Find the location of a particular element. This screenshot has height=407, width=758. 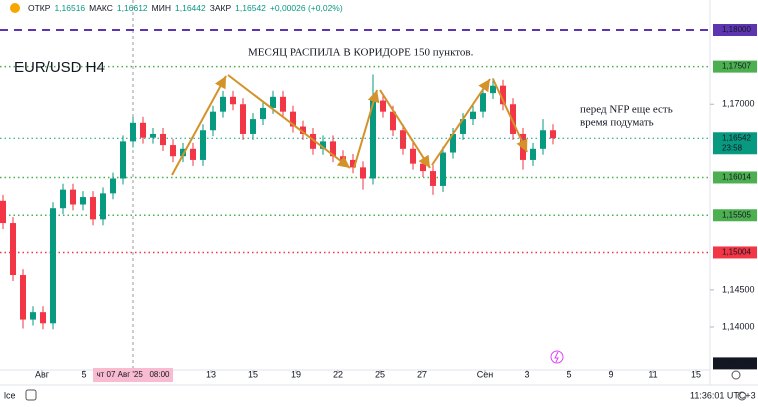

x-tick-label: 25 is located at coordinates (380, 374).